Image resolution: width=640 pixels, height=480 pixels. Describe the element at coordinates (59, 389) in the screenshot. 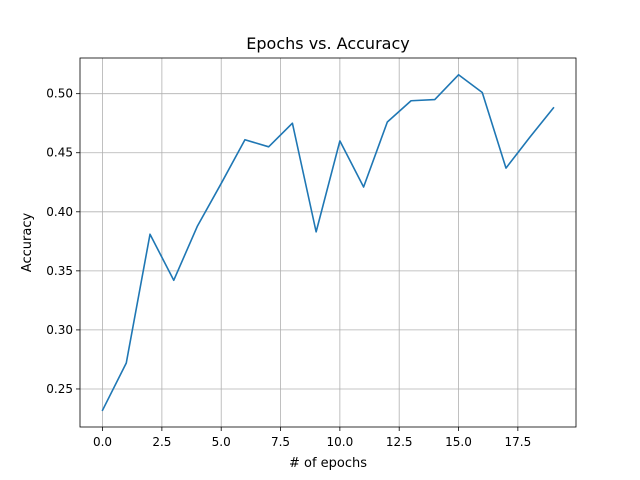

I see `y-tick-label: 0.25` at that location.